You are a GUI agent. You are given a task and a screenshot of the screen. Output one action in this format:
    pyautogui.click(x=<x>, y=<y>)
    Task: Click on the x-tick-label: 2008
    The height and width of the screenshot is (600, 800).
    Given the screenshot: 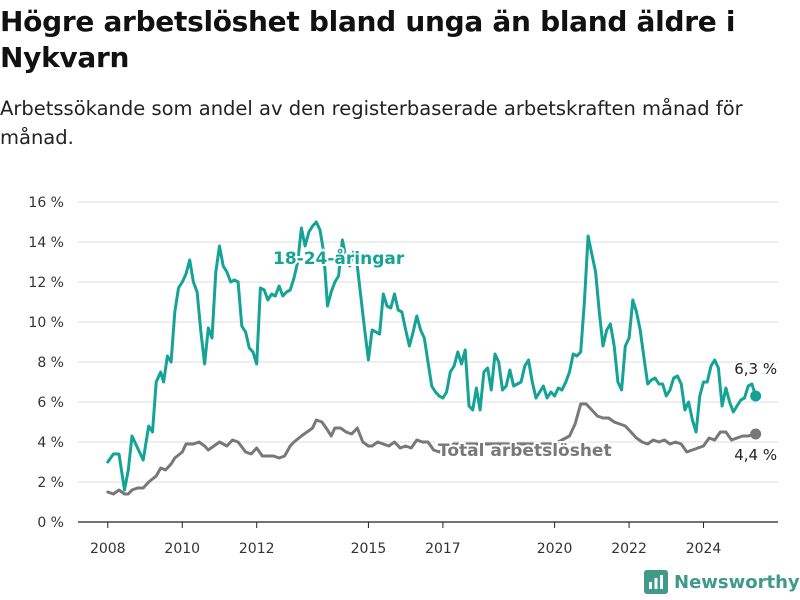 What is the action you would take?
    pyautogui.click(x=108, y=549)
    